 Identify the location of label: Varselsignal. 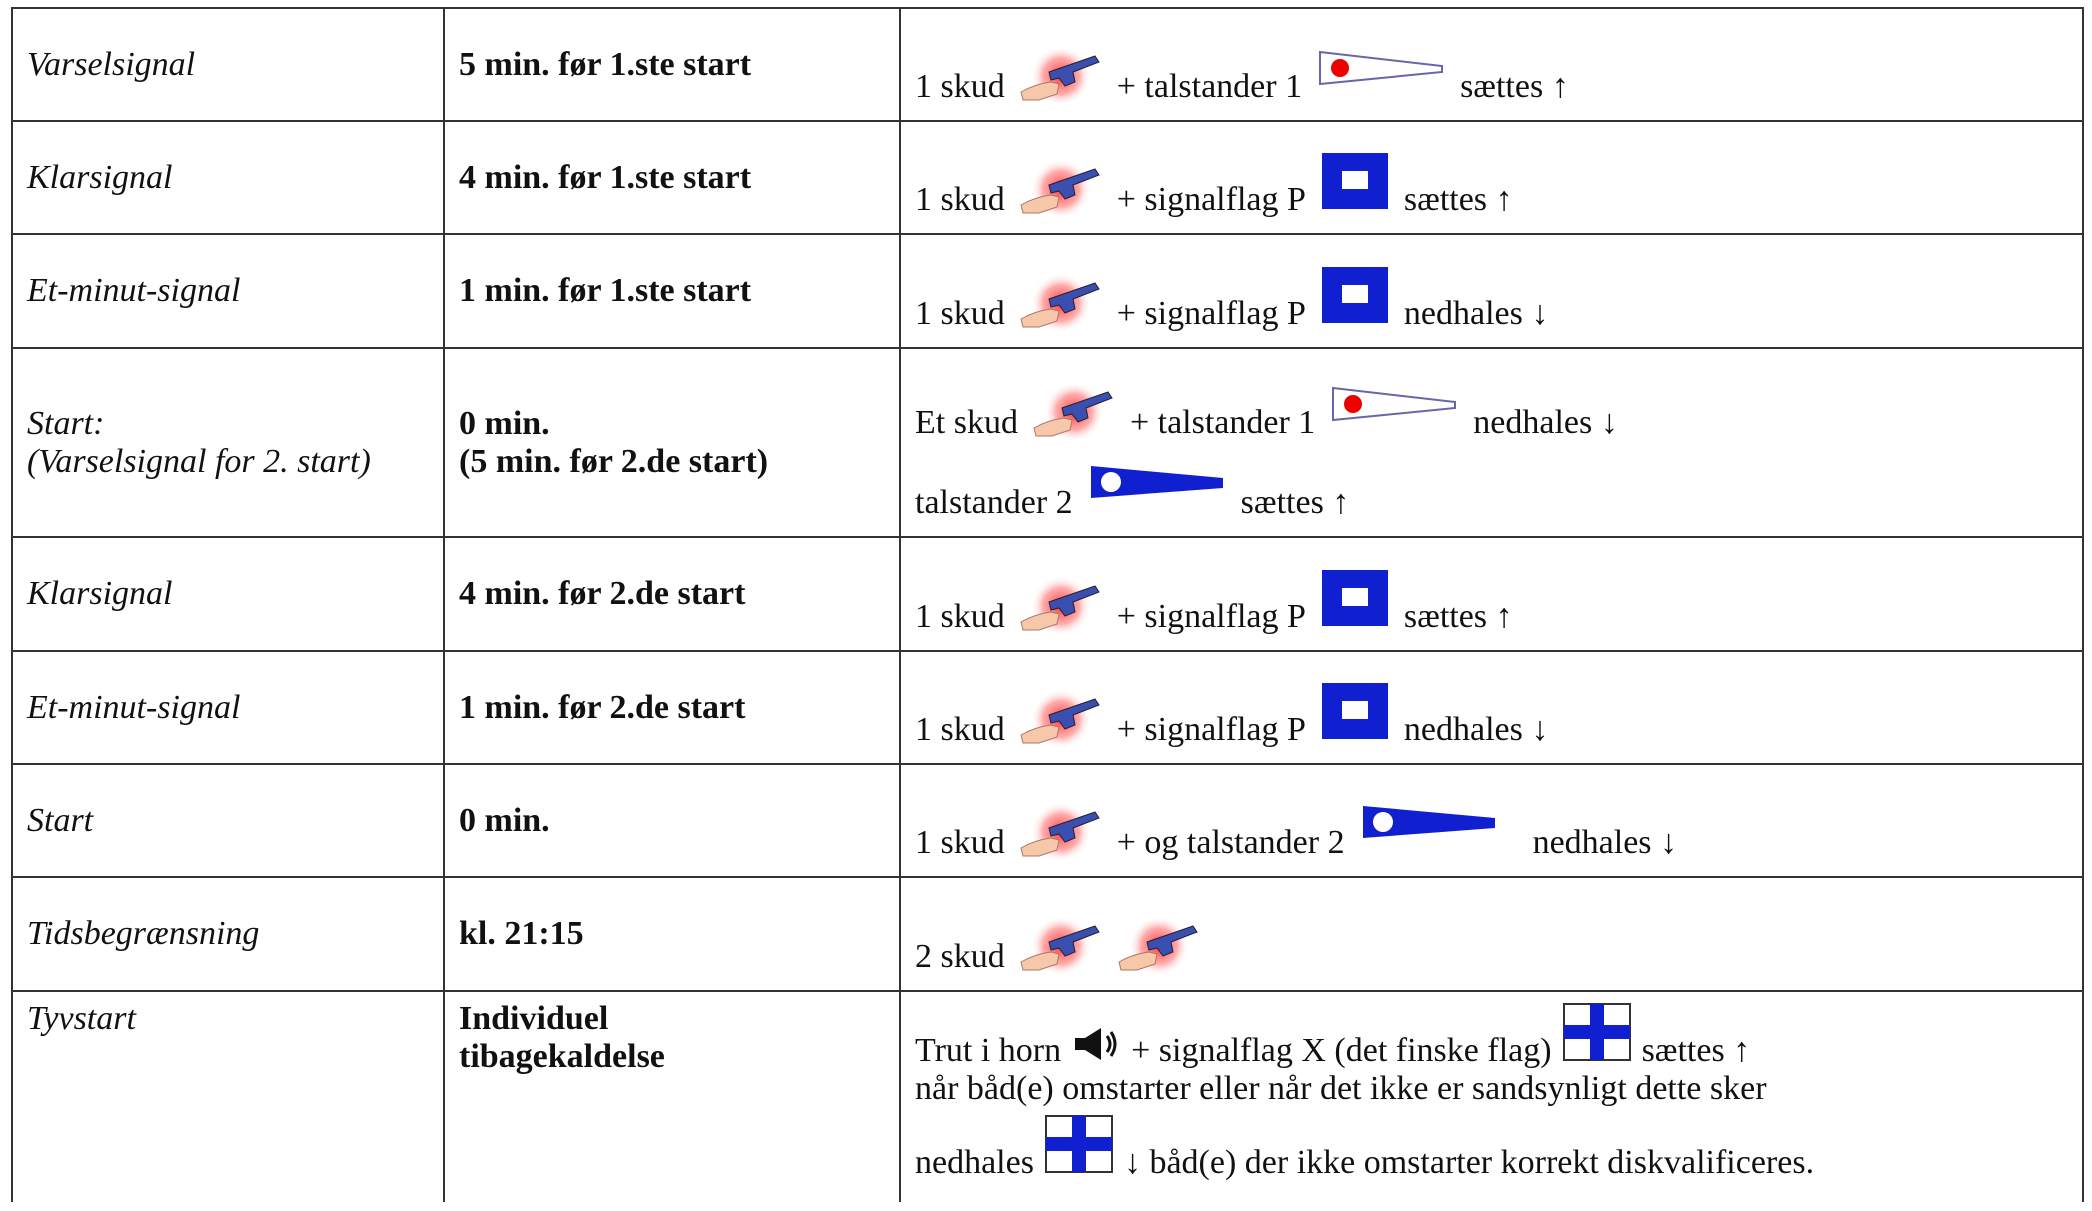
(228, 64).